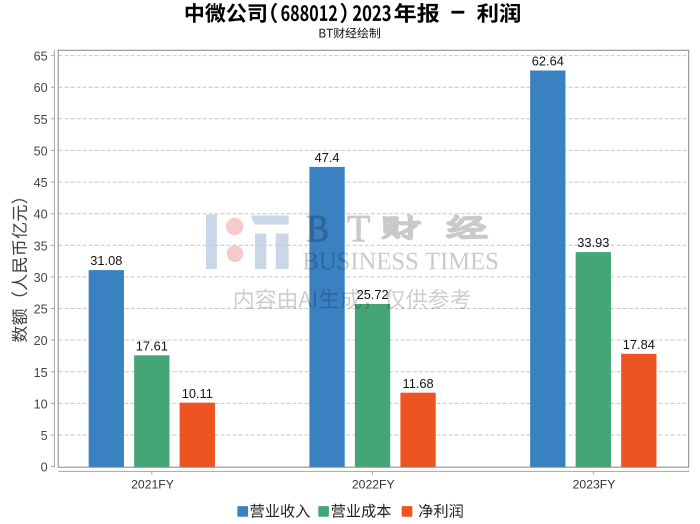  I want to click on svg-text: 11.68, so click(418, 383).